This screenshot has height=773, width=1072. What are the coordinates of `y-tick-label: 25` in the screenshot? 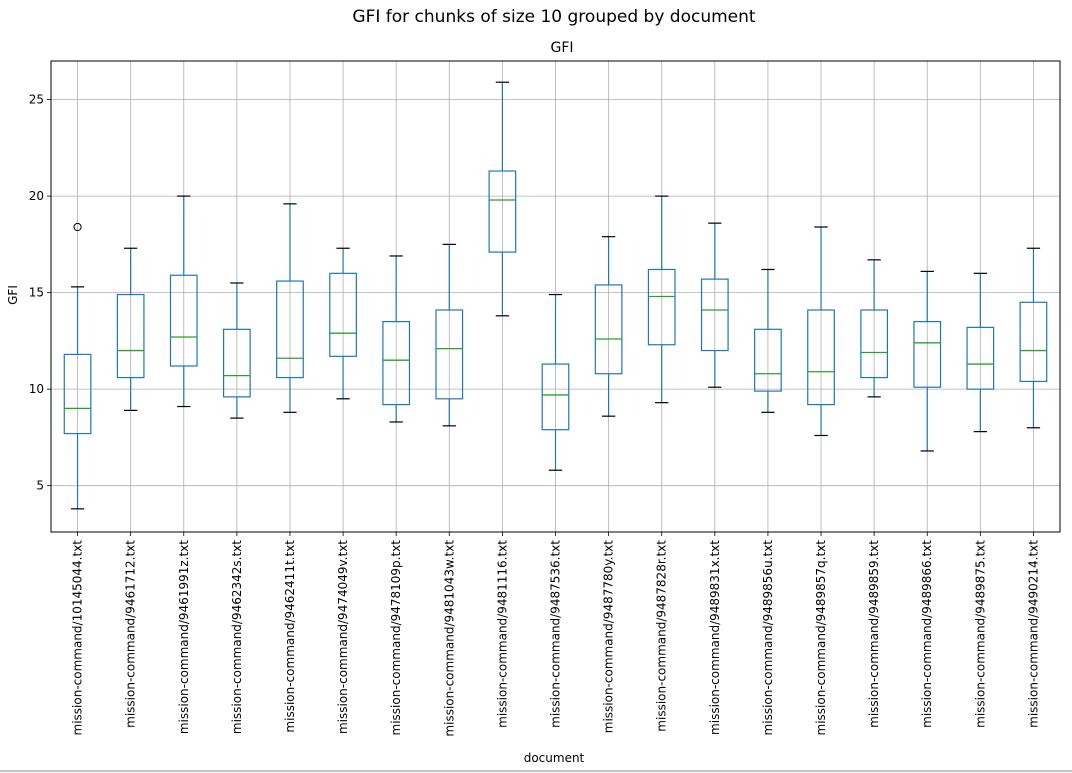 It's located at (36, 100).